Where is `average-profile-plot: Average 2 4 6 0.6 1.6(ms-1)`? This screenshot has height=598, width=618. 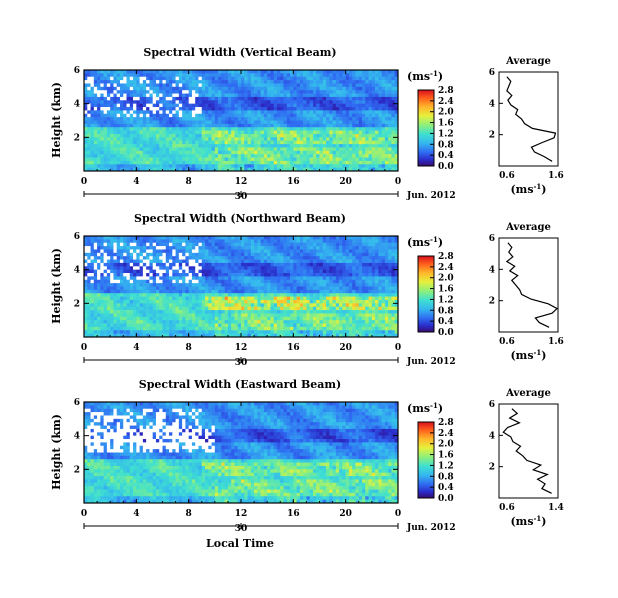
average-profile-plot: Average 2 4 6 0.6 1.6(ms-1) is located at coordinates (526, 292).